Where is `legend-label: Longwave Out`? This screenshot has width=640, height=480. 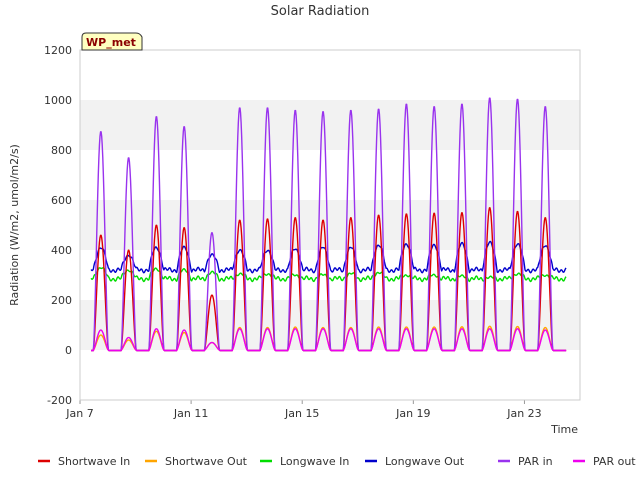 legend-label: Longwave Out is located at coordinates (425, 461).